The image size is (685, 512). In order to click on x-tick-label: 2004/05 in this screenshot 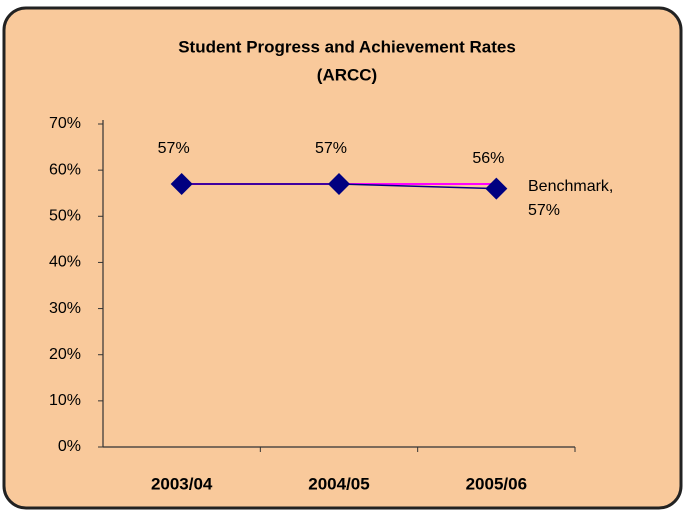, I will do `click(338, 483)`.